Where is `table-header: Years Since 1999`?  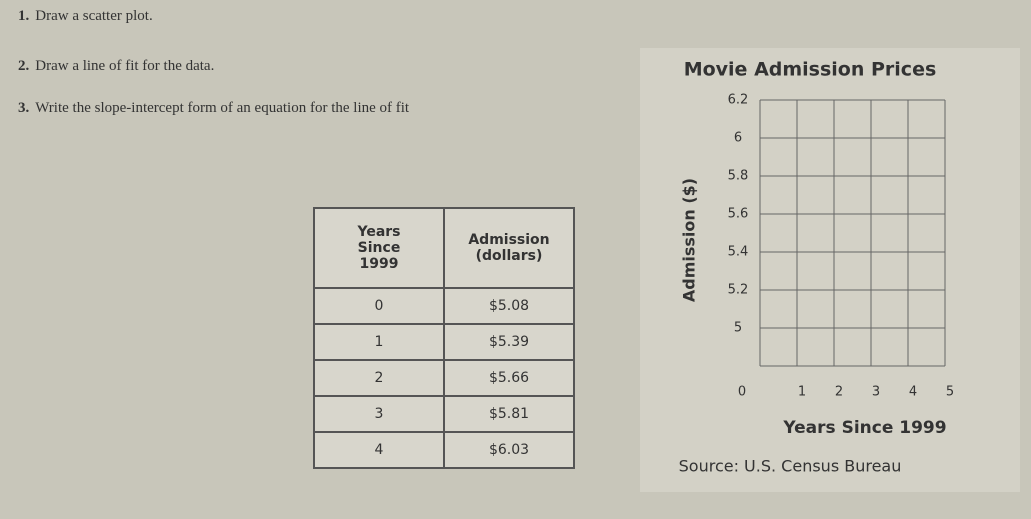
table-header: Years Since 1999 is located at coordinates (379, 248).